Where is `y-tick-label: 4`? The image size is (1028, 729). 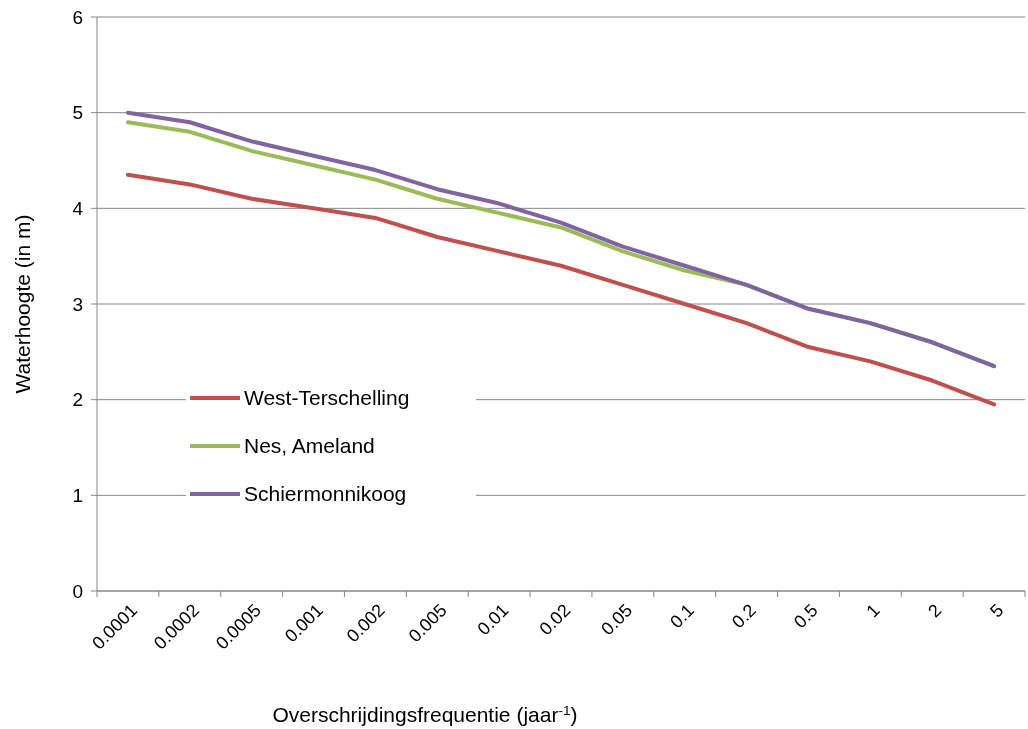
y-tick-label: 4 is located at coordinates (78, 208).